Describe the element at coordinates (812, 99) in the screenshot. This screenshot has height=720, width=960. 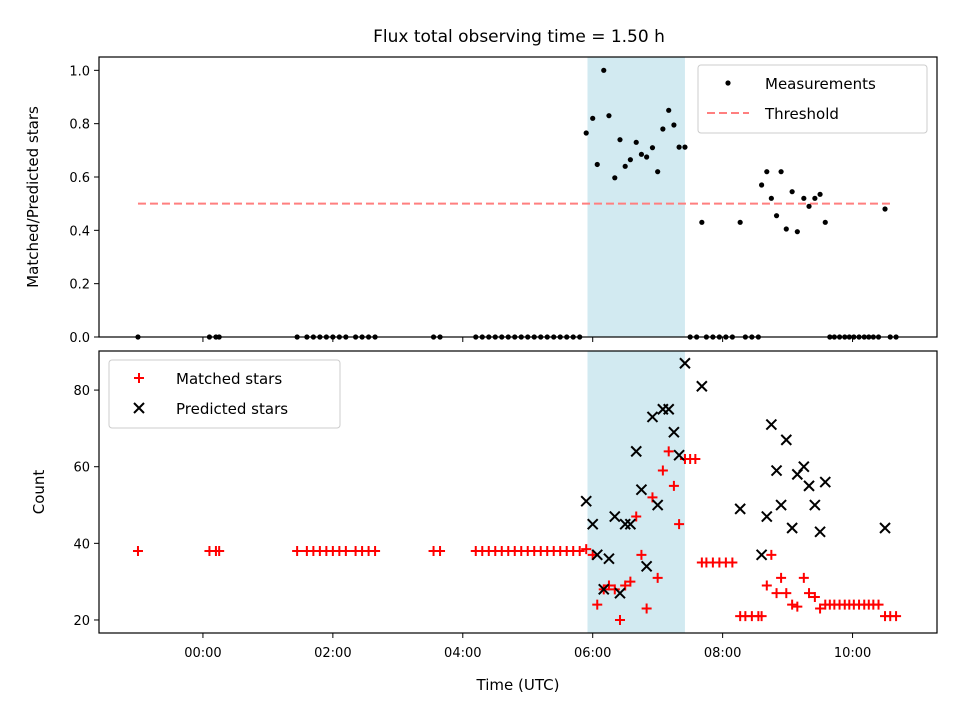
I see `legend: Measurements Threshold` at that location.